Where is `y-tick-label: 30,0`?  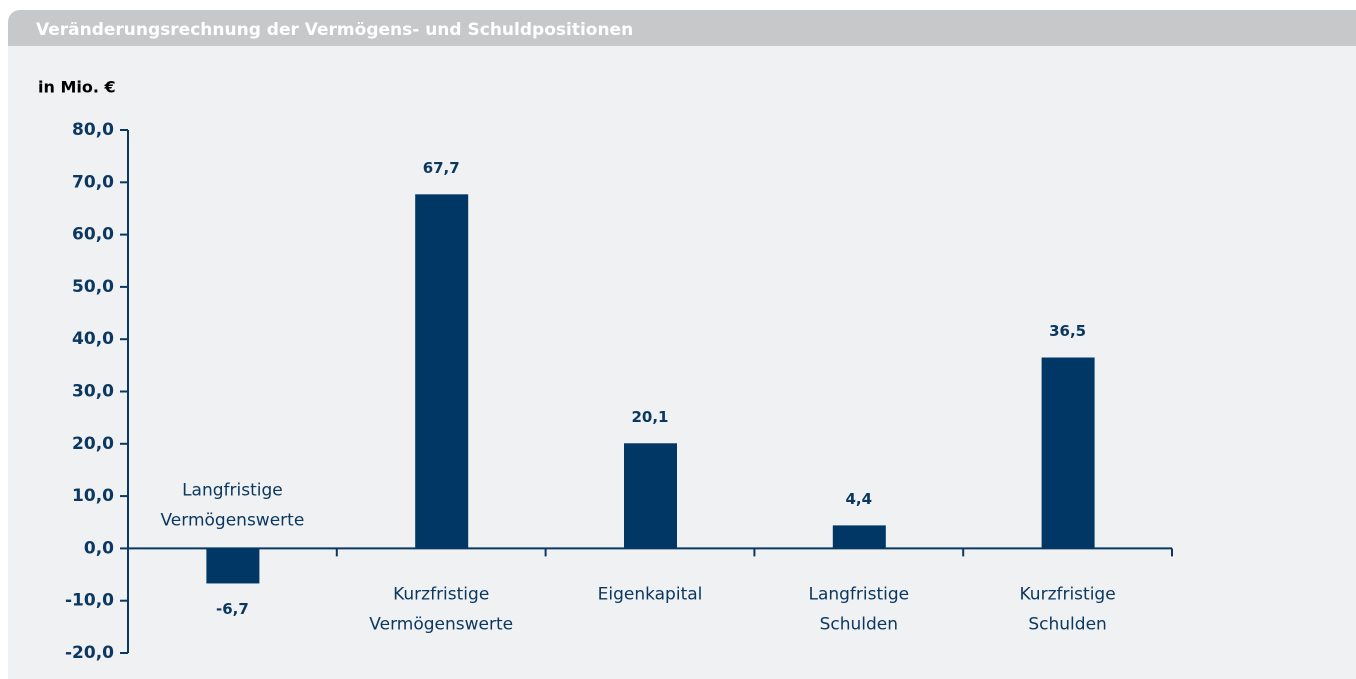
y-tick-label: 30,0 is located at coordinates (93, 392).